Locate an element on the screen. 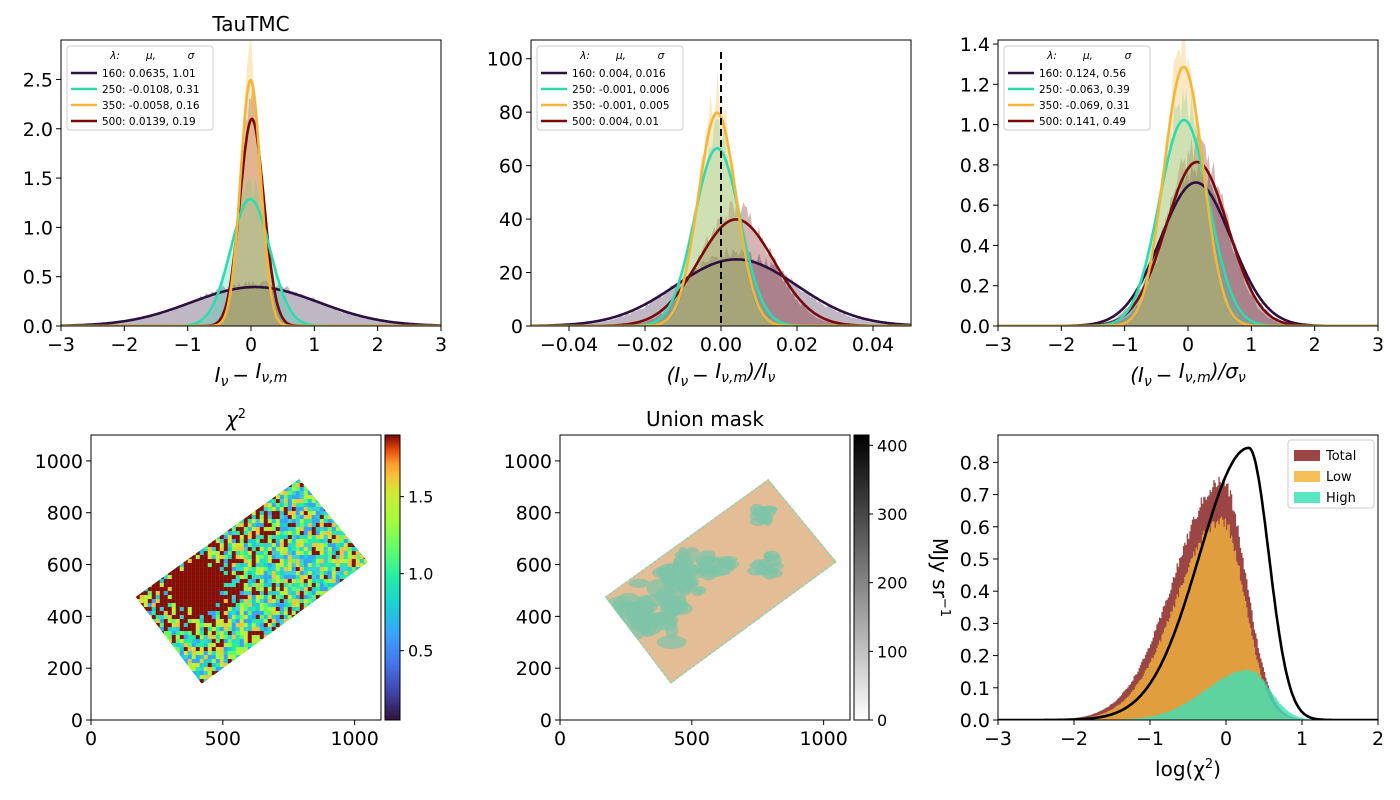 The width and height of the screenshot is (1400, 800). y-tick-label: 2.5 is located at coordinates (38, 80).